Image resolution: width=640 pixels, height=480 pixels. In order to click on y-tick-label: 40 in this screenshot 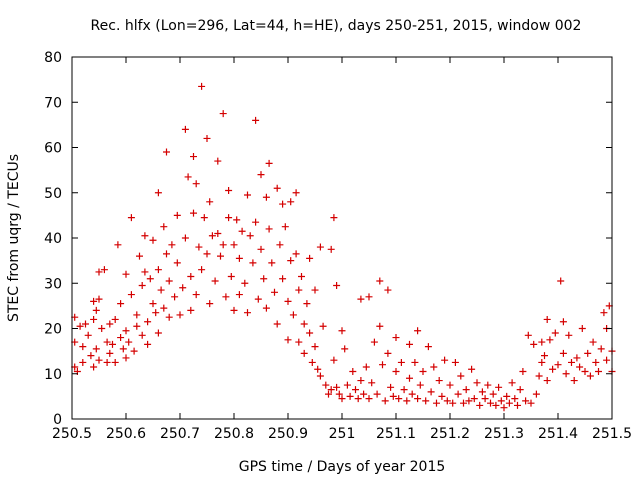, I will do `click(53, 239)`.